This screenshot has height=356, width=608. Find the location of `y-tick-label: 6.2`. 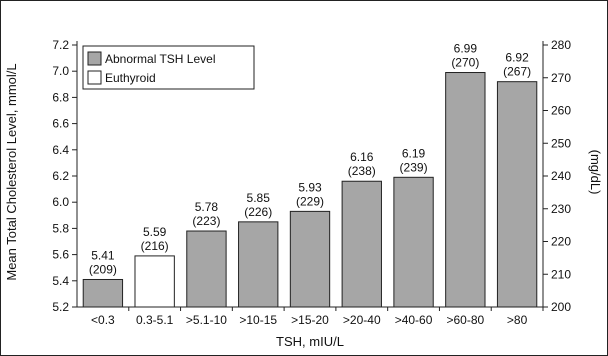

y-tick-label: 6.2 is located at coordinates (60, 176).